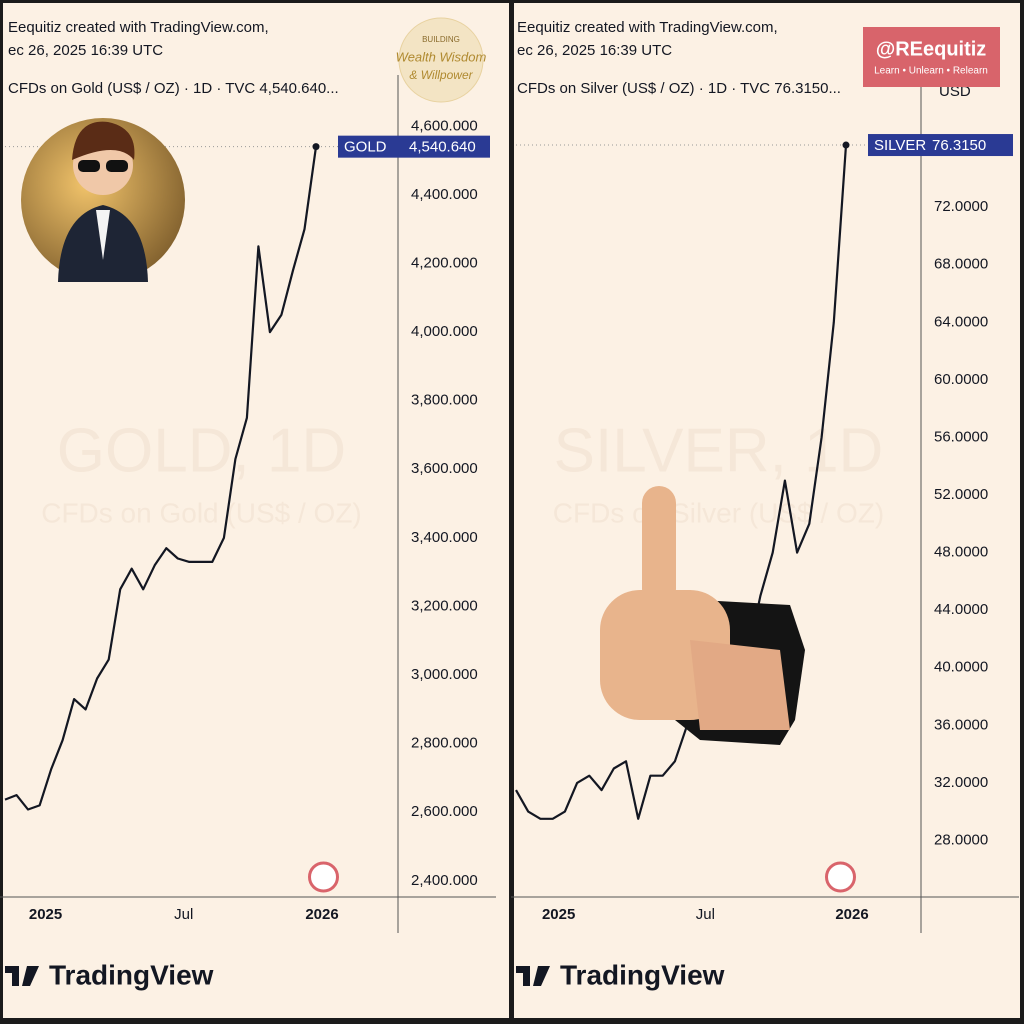 The height and width of the screenshot is (1024, 1024). I want to click on y-tick-label: 3,600.000, so click(444, 468).